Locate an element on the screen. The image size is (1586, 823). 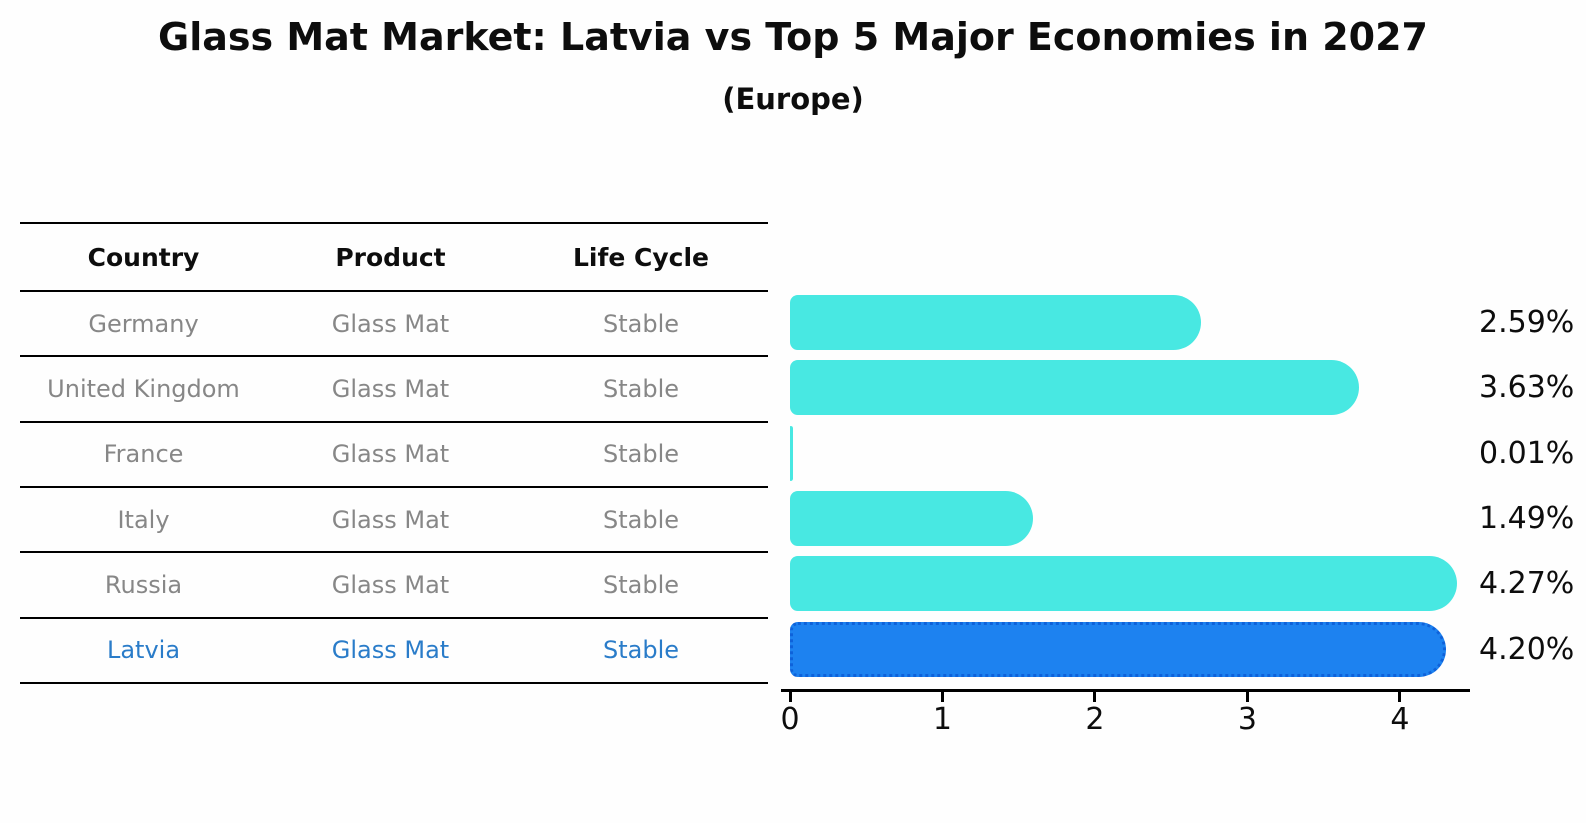
column-header-product: Product is located at coordinates (390, 257).